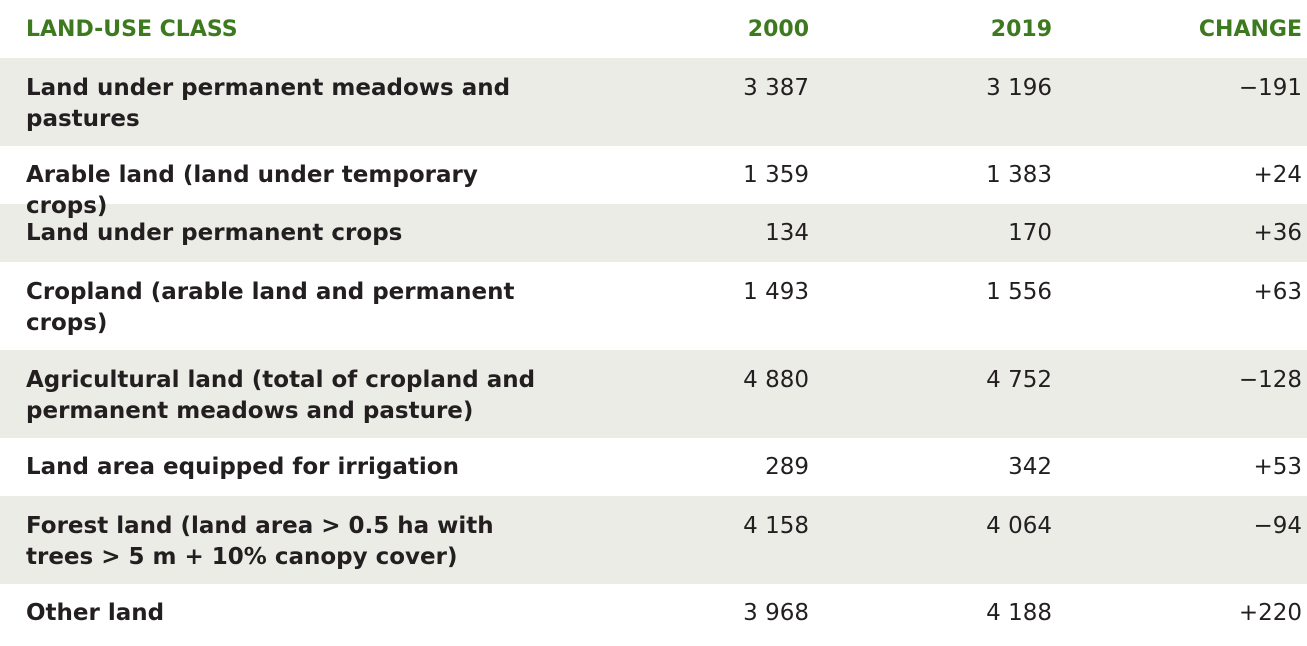 The height and width of the screenshot is (646, 1307). What do you see at coordinates (1277, 292) in the screenshot?
I see `change-cell: +63` at bounding box center [1277, 292].